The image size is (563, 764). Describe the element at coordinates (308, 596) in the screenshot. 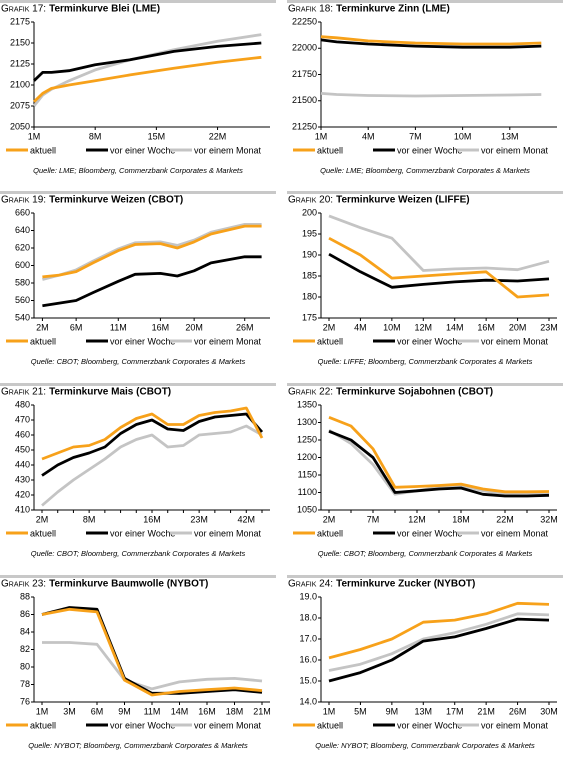

I see `y-tick-label: 19.0` at that location.